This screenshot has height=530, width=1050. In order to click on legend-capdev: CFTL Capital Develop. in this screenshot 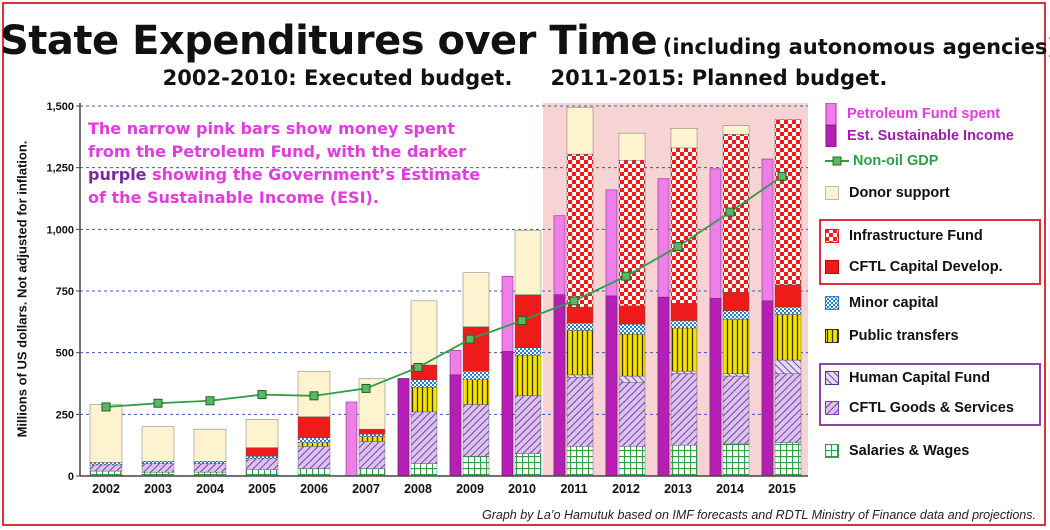, I will do `click(914, 267)`.